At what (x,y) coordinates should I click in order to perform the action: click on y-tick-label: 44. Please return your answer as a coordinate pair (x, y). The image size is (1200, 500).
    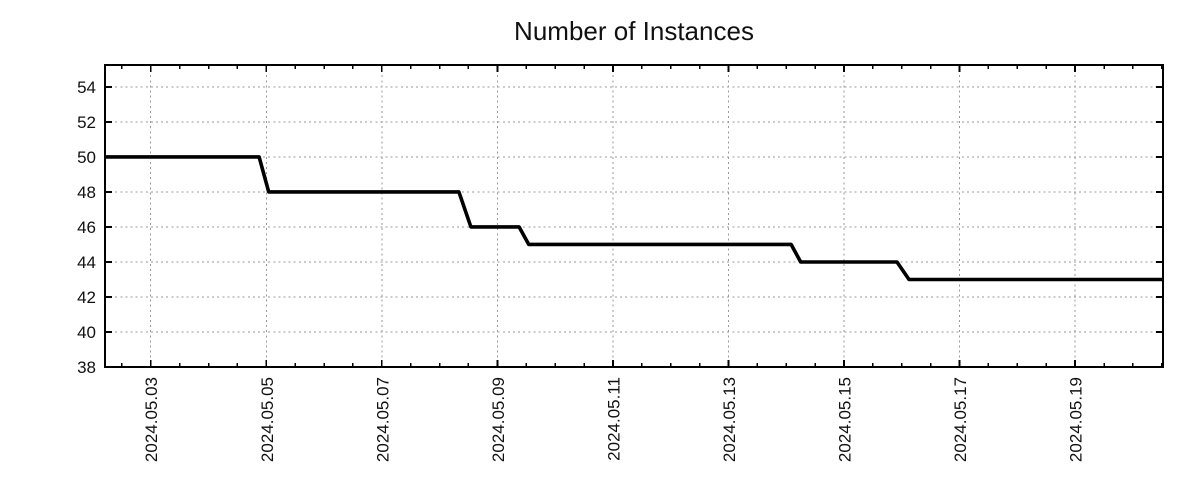
    Looking at the image, I should click on (86, 262).